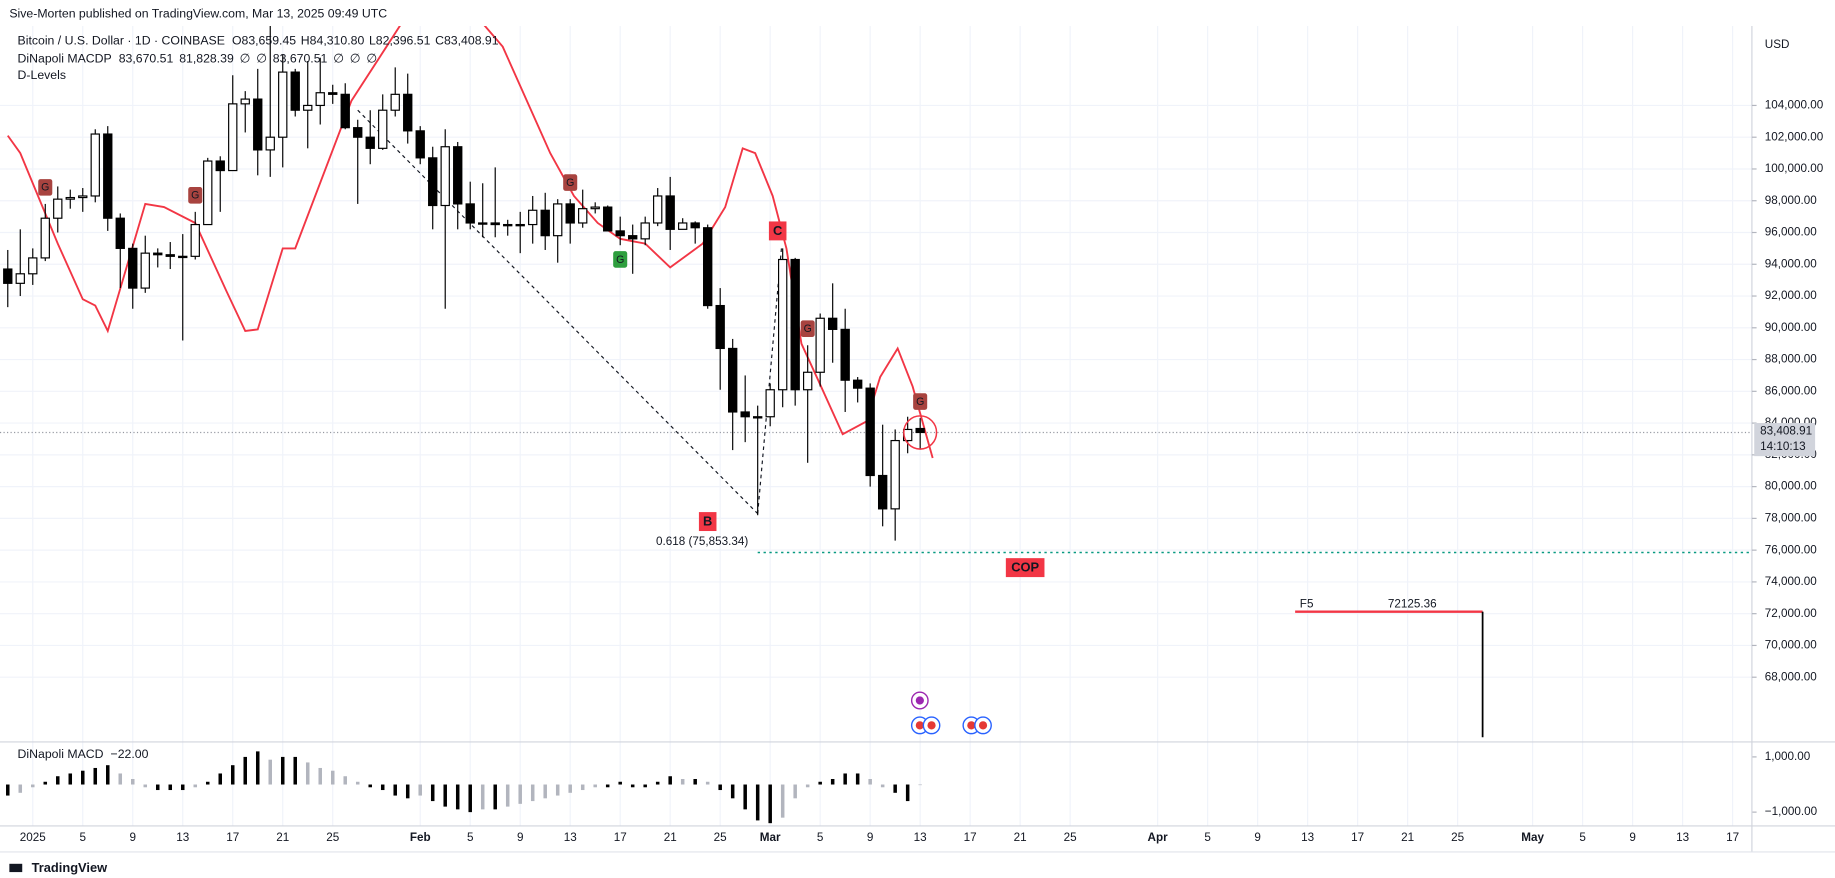 The width and height of the screenshot is (1835, 878). Describe the element at coordinates (1070, 837) in the screenshot. I see `x-tick-label: 25` at that location.